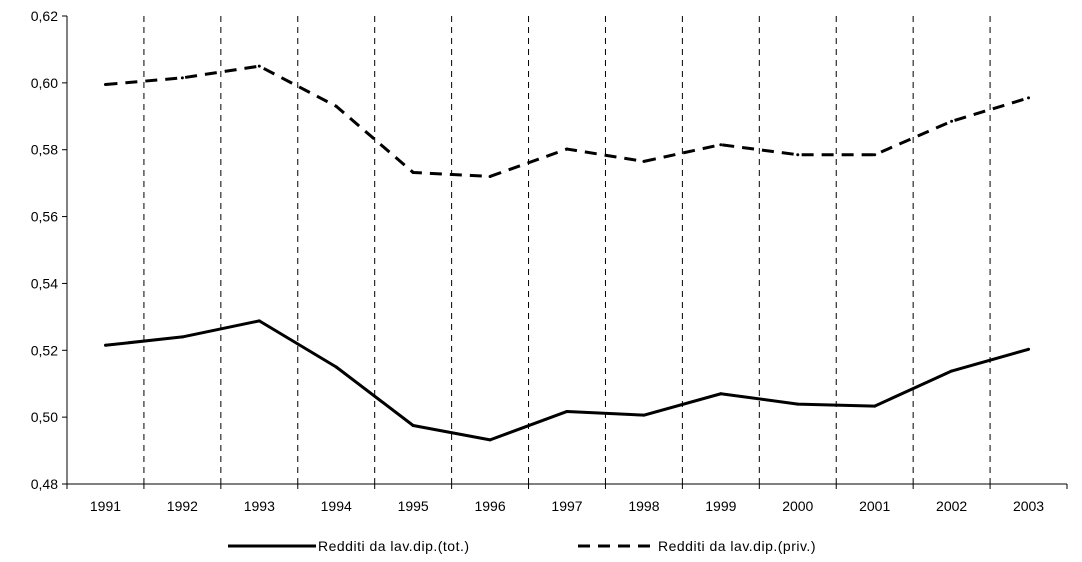 This screenshot has width=1082, height=562. I want to click on legend-label: Redditi da lav.dip.(priv.), so click(737, 546).